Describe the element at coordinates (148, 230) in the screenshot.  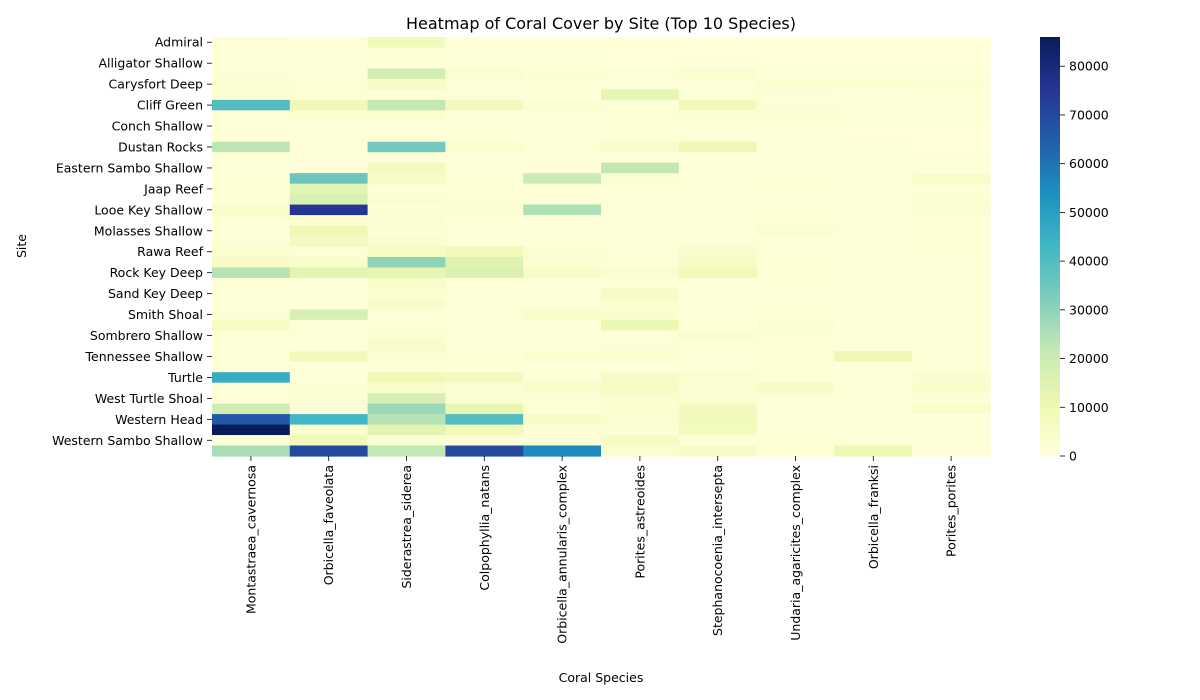
I see `y-tick-label: Molasses Shallow` at that location.